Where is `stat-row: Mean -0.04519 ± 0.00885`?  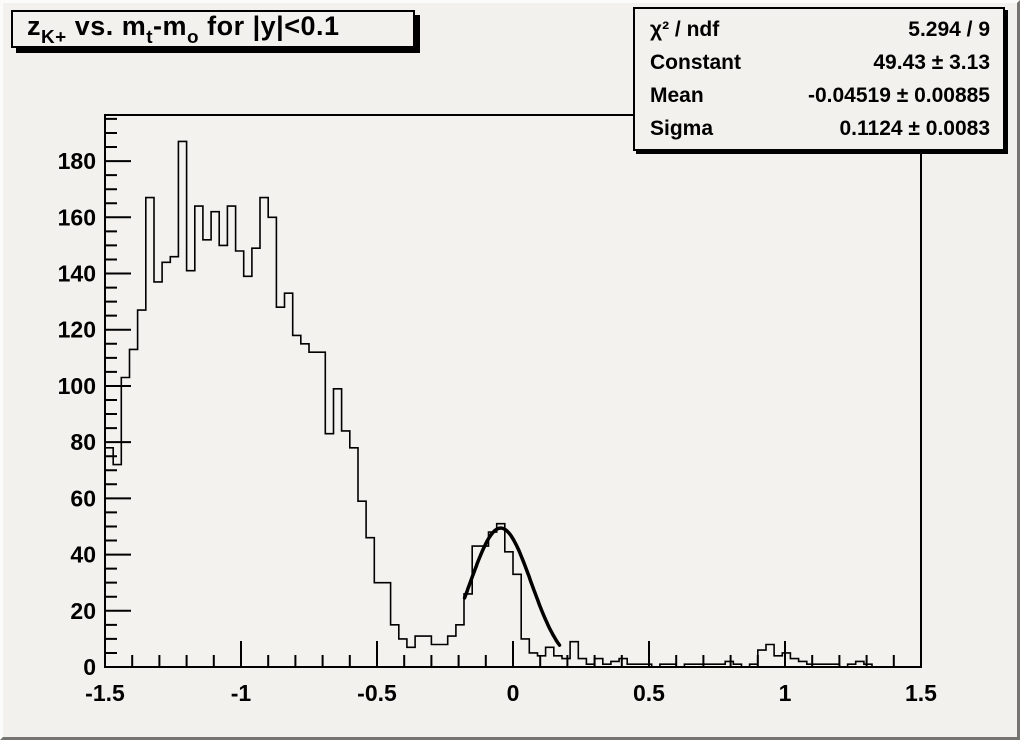
stat-row: Mean -0.04519 ± 0.00885 is located at coordinates (819, 95).